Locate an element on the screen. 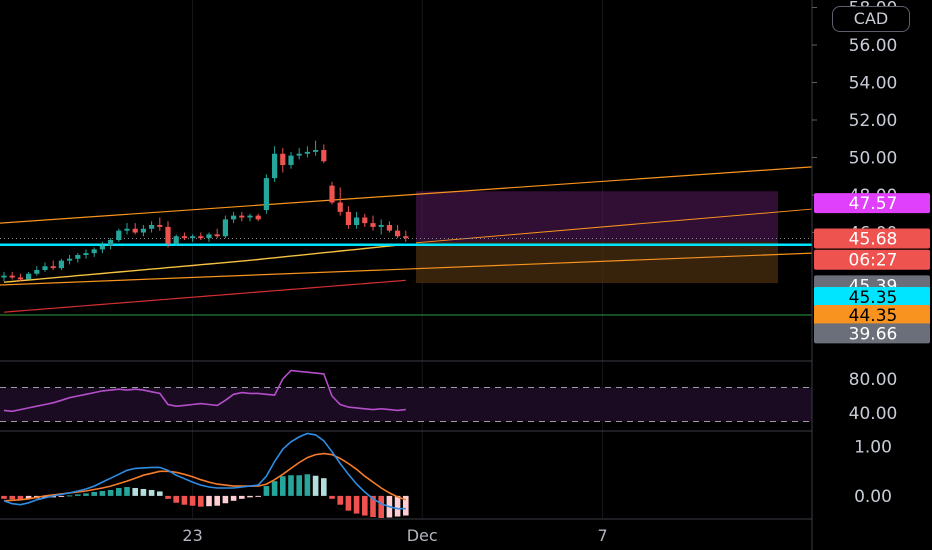 The width and height of the screenshot is (932, 550). moving-average-red is located at coordinates (204, 296).